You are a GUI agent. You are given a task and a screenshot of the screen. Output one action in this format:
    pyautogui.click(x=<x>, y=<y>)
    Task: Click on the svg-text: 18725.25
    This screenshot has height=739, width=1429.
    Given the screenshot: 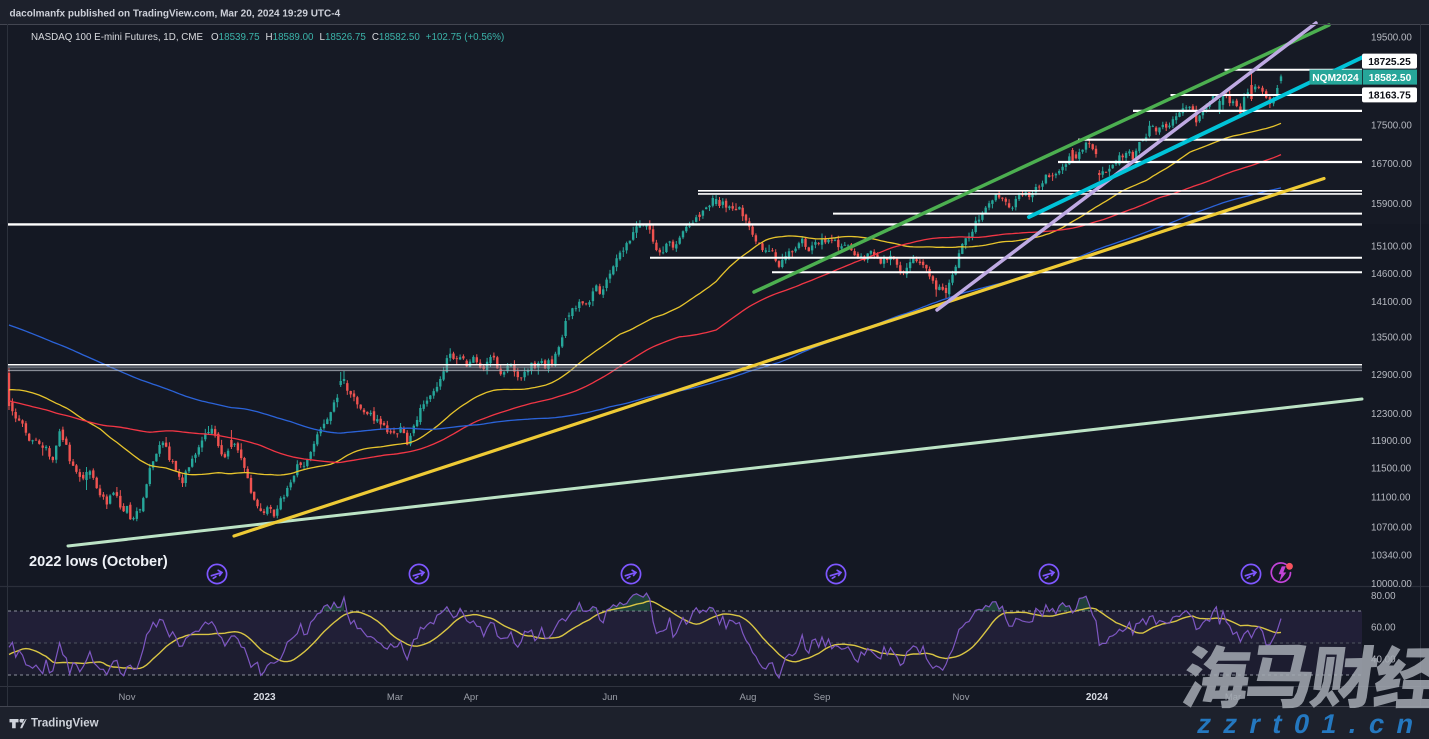 What is the action you would take?
    pyautogui.click(x=1389, y=62)
    